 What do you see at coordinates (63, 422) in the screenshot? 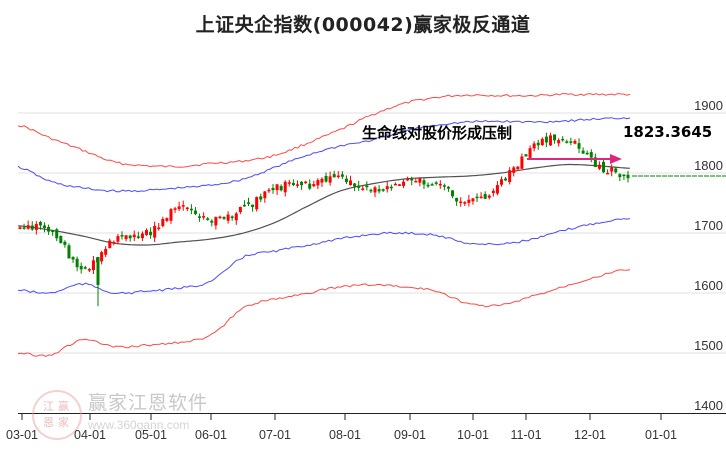
I see `logo-char: 家` at bounding box center [63, 422].